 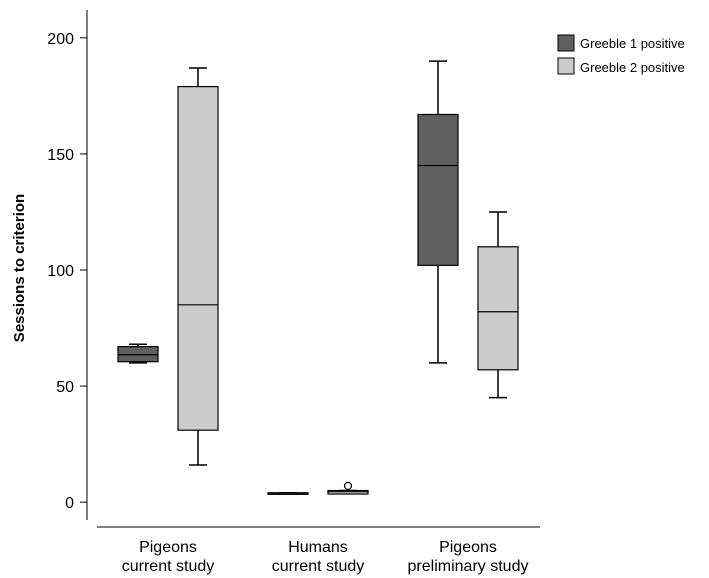 I want to click on box-body-s1-g3, so click(x=438, y=189).